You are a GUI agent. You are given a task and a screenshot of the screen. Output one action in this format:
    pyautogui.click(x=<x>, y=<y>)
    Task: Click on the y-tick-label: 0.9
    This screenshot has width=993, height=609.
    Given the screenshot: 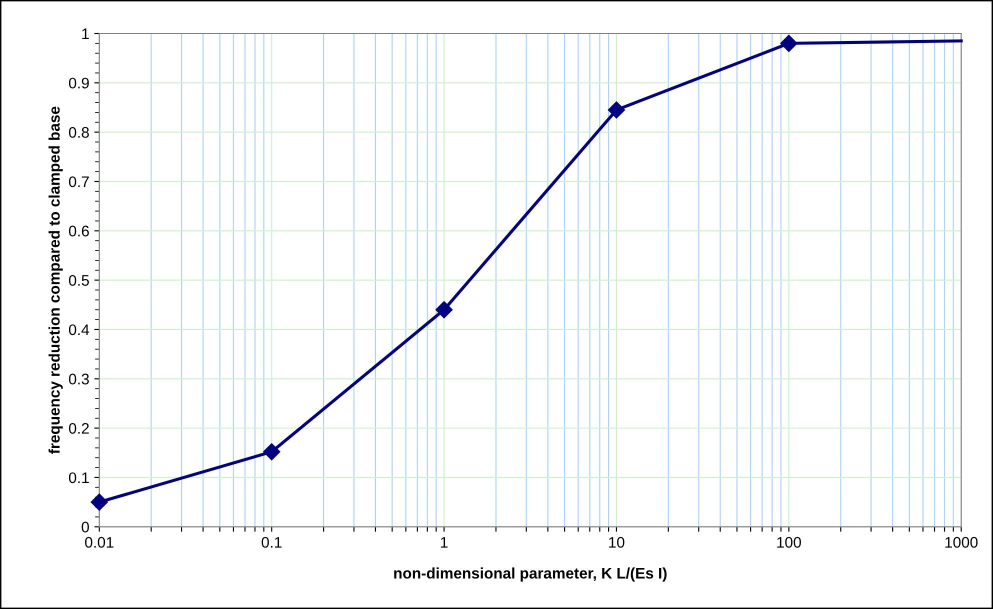 What is the action you would take?
    pyautogui.click(x=78, y=83)
    